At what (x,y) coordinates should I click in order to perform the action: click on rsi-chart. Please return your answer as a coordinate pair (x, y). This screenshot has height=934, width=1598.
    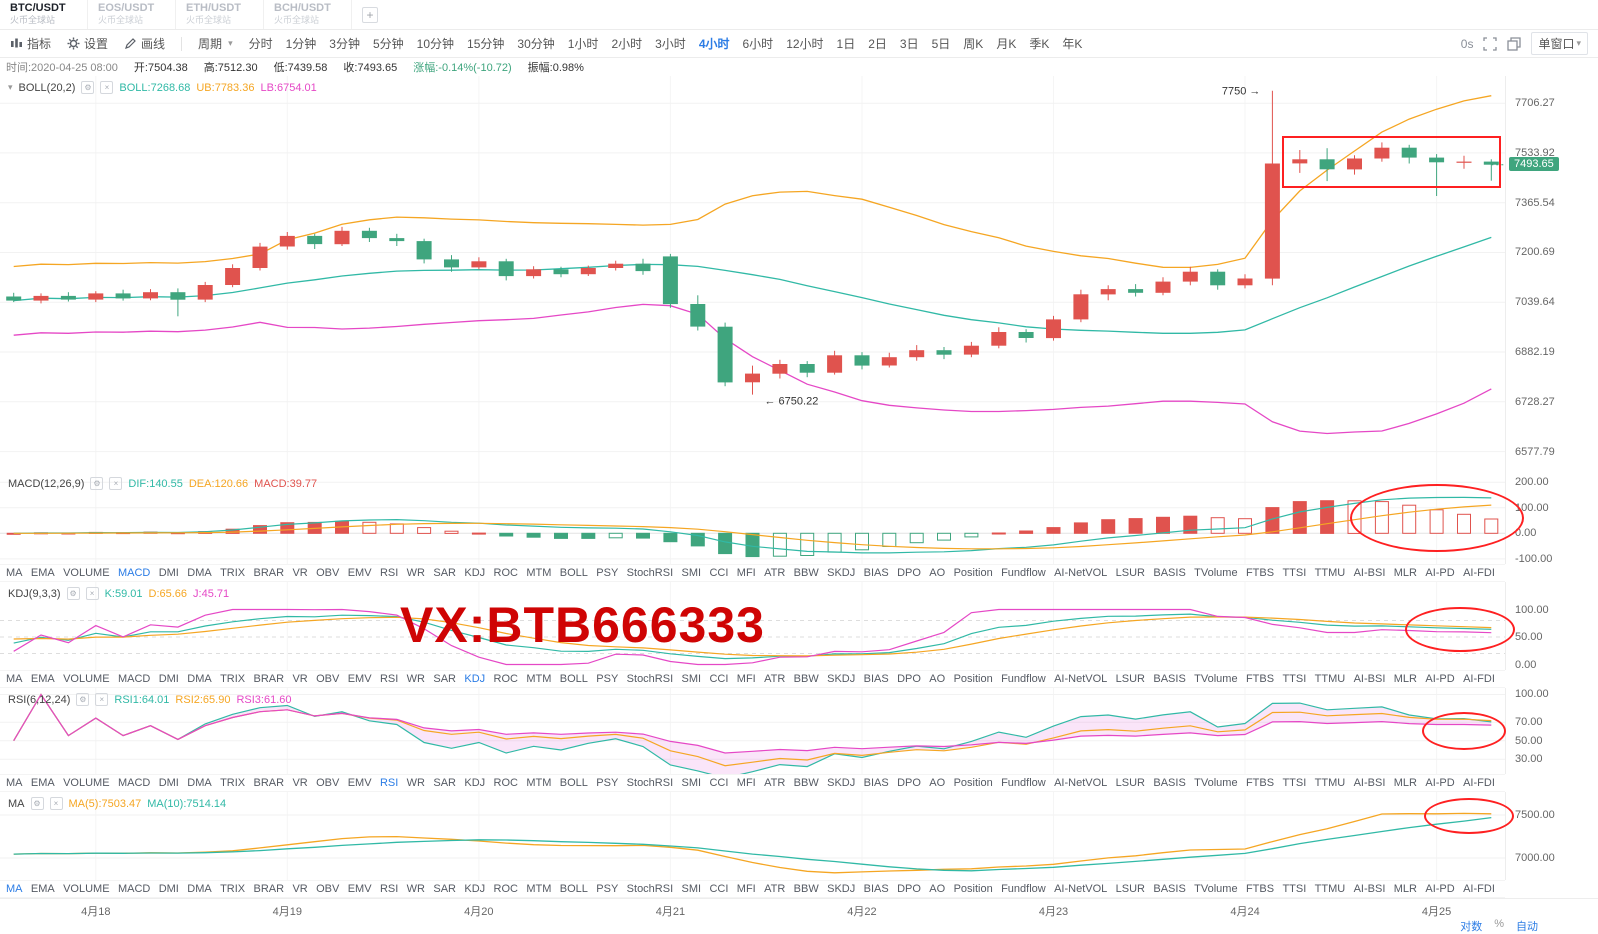
    Looking at the image, I should click on (752, 731).